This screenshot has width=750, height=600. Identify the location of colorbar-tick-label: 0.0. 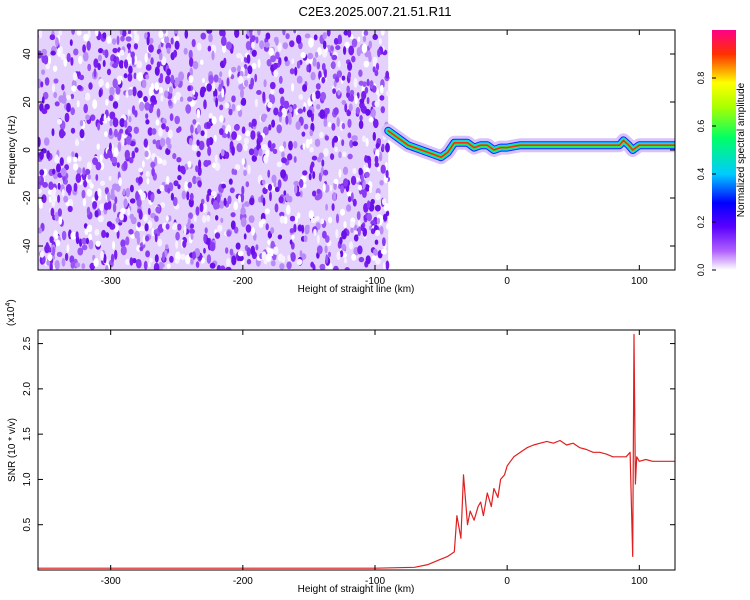
(701, 270).